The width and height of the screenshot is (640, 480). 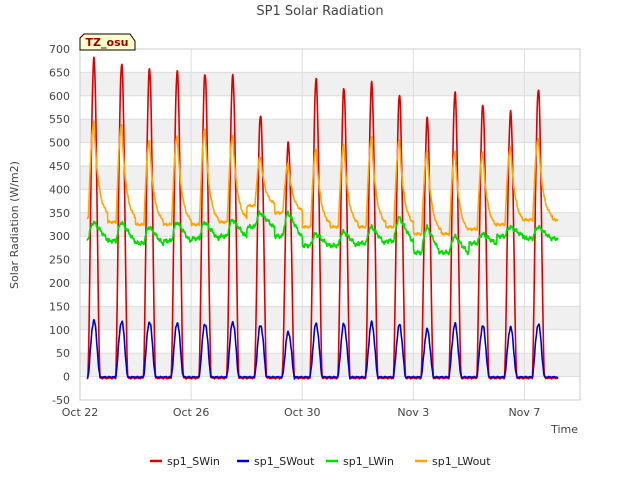 I want to click on x-tick-label: Oct 26, so click(x=191, y=412).